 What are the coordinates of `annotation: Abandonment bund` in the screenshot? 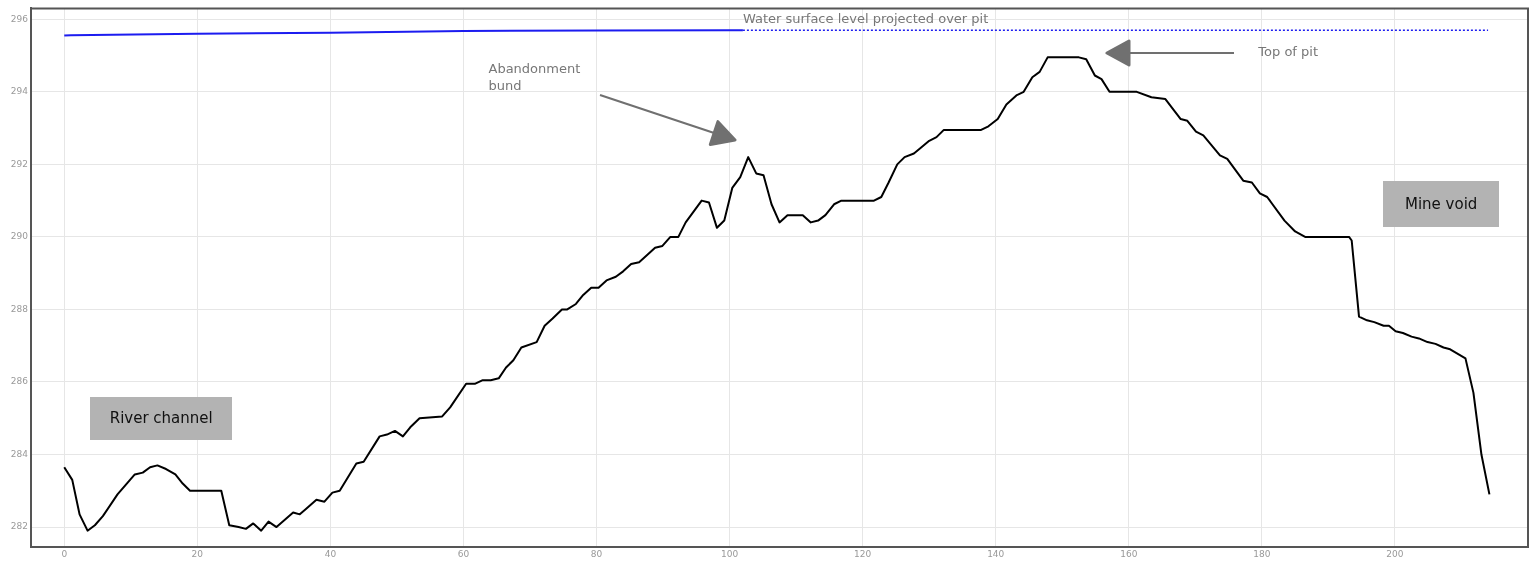 It's located at (535, 77).